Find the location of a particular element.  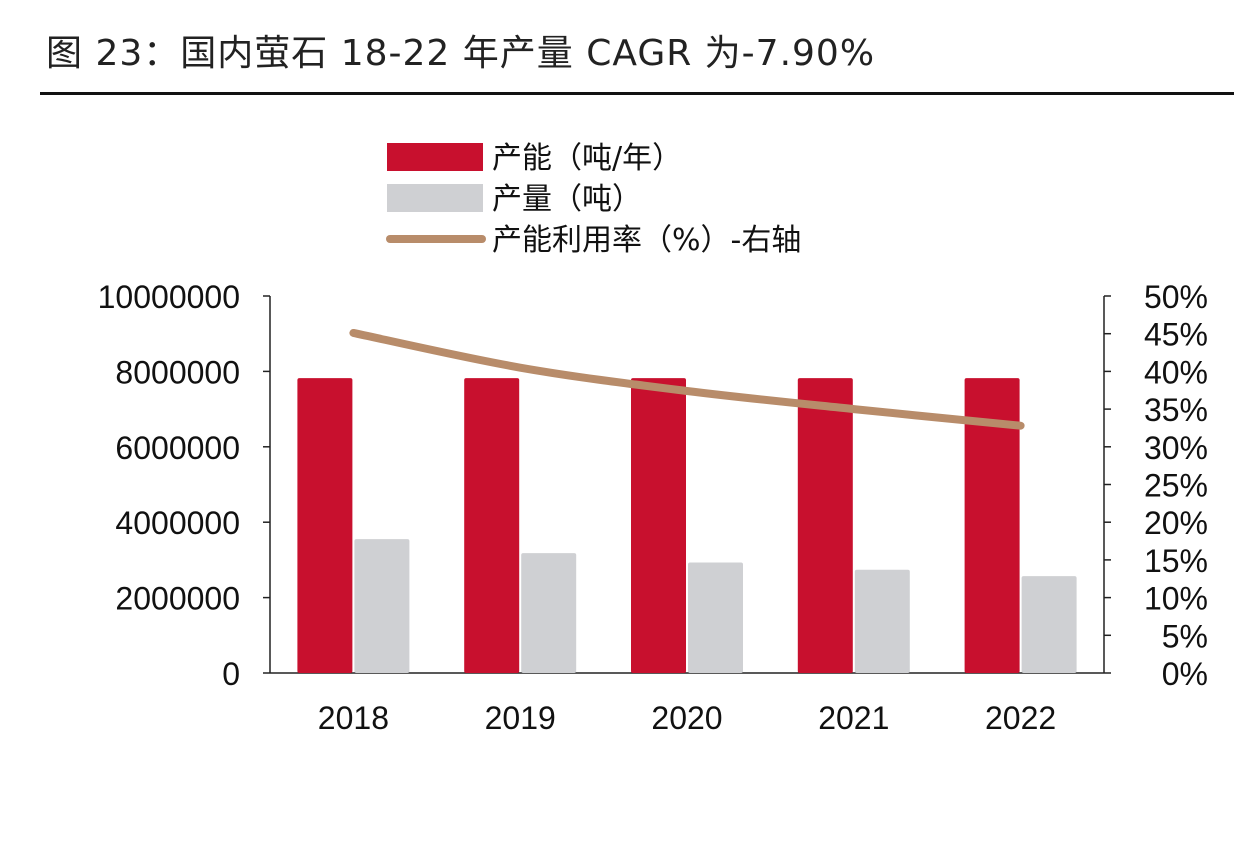

right-tick-label: 35% is located at coordinates (1176, 410).